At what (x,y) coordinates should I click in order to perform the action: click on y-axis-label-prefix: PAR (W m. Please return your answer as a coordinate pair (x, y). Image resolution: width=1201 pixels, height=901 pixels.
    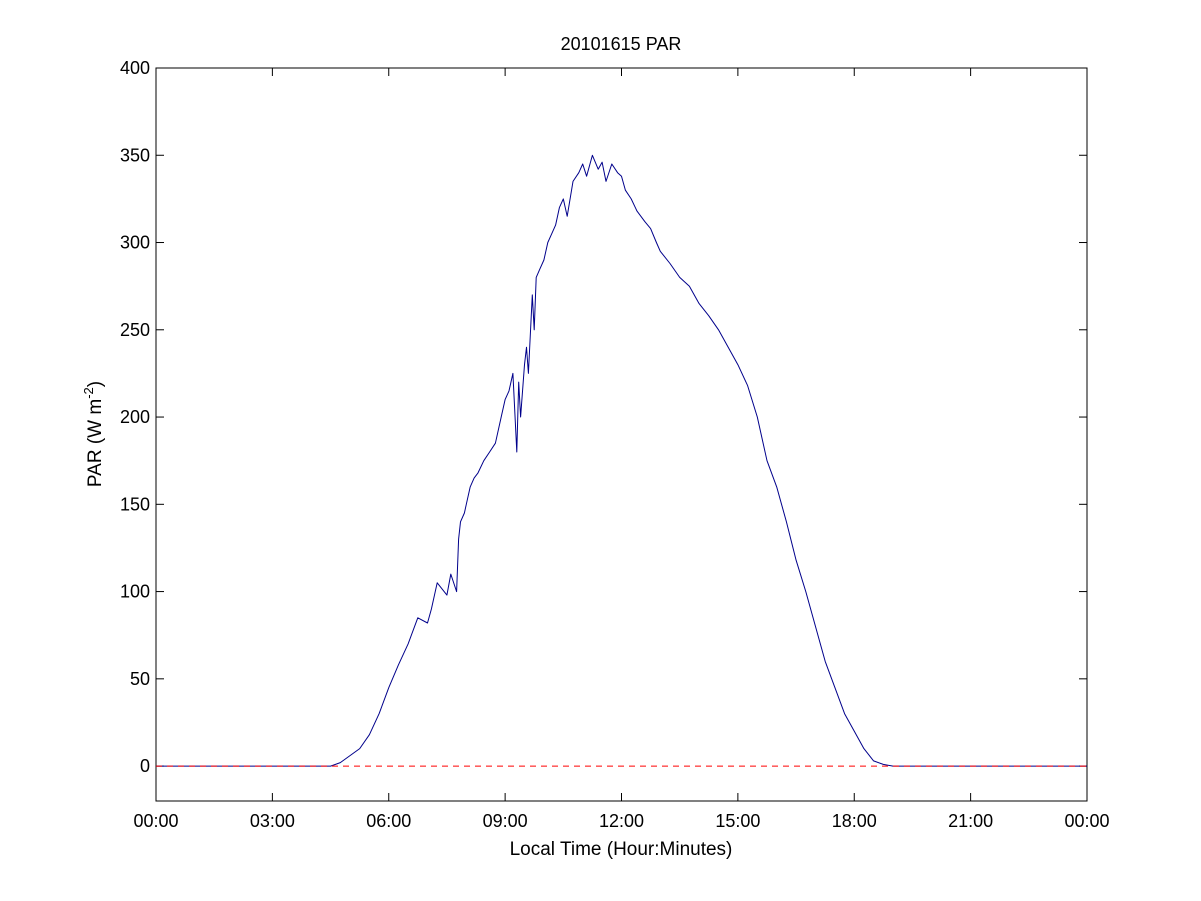
    Looking at the image, I should click on (95, 443).